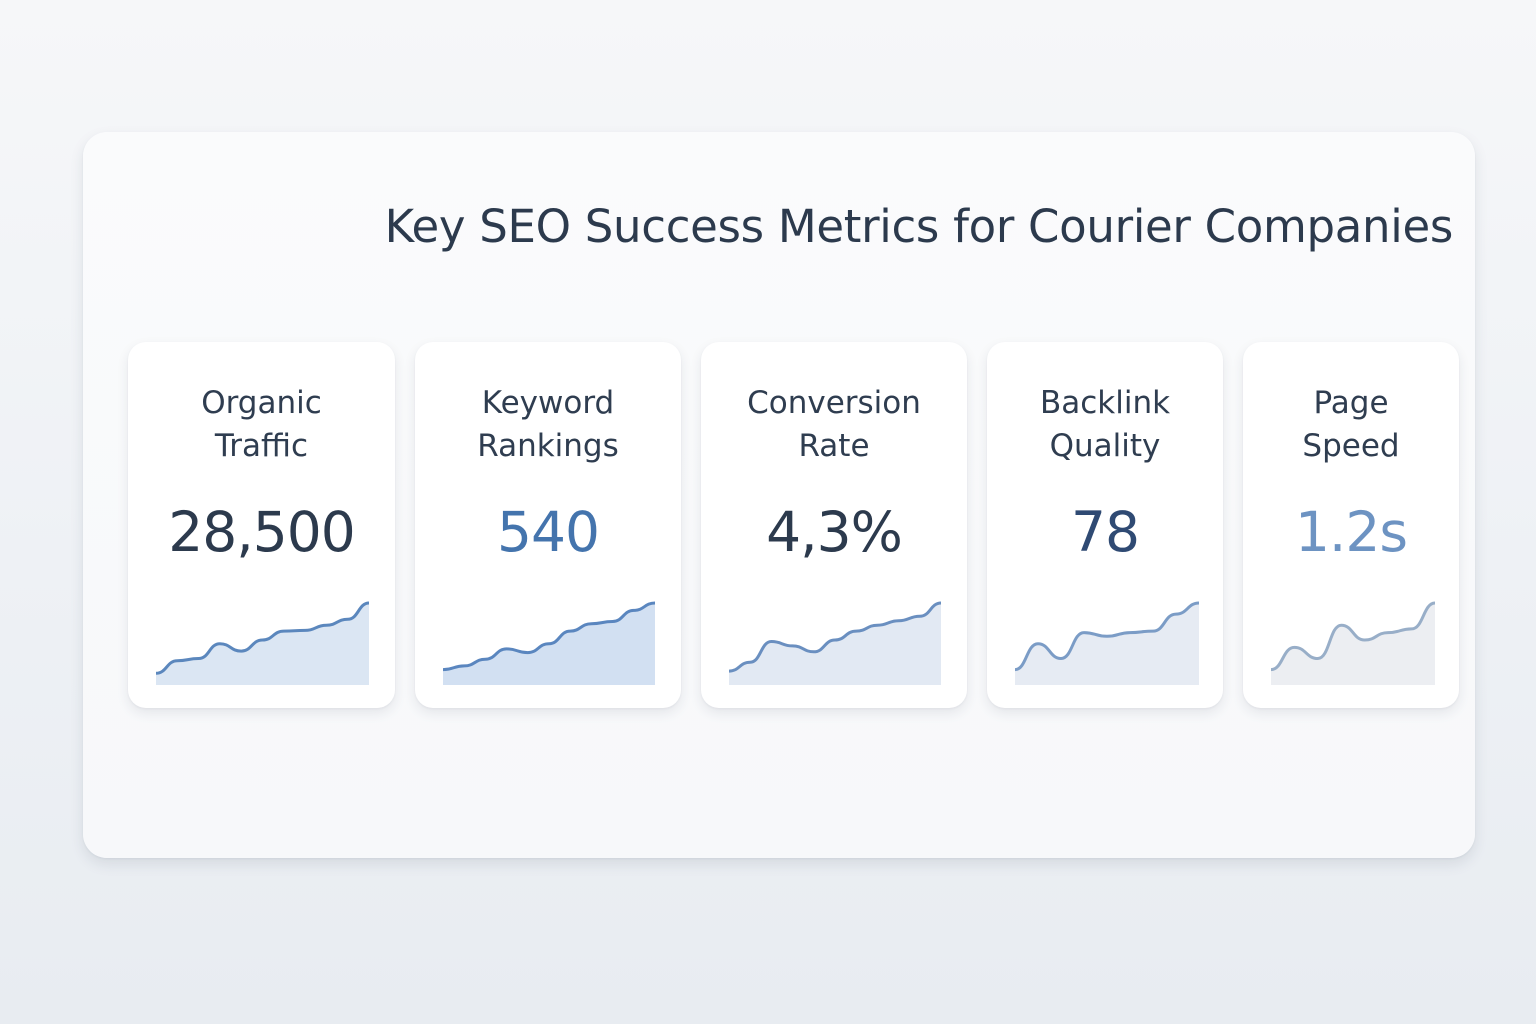 The width and height of the screenshot is (1536, 1024). Describe the element at coordinates (261, 446) in the screenshot. I see `metric-label-line2: Traffic` at that location.